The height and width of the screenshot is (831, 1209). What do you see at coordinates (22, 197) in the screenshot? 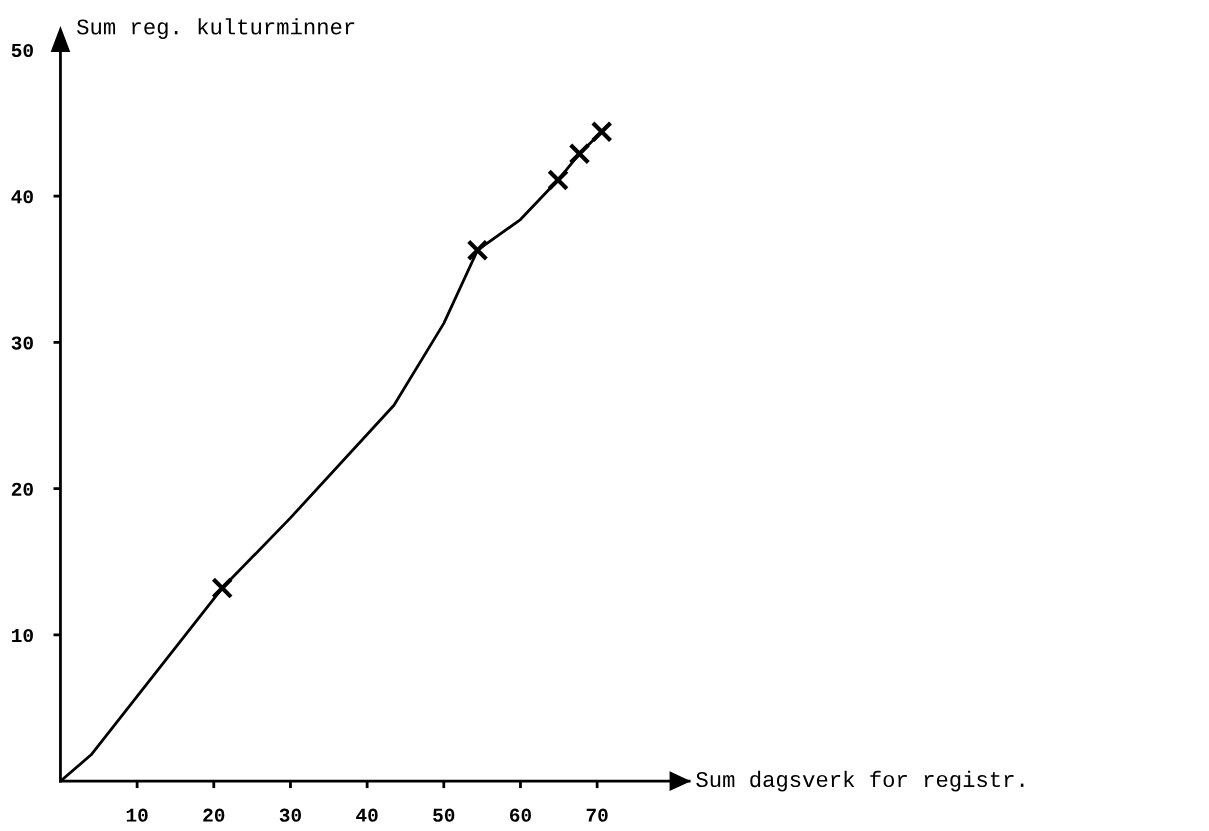
I see `y-tick-label: 40` at bounding box center [22, 197].